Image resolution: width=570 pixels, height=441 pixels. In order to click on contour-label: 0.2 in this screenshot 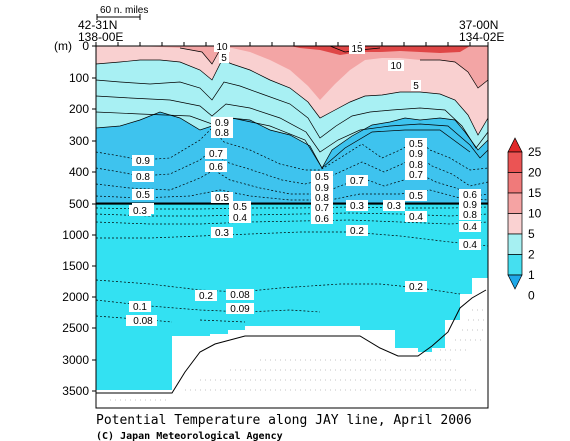, I will do `click(206, 296)`.